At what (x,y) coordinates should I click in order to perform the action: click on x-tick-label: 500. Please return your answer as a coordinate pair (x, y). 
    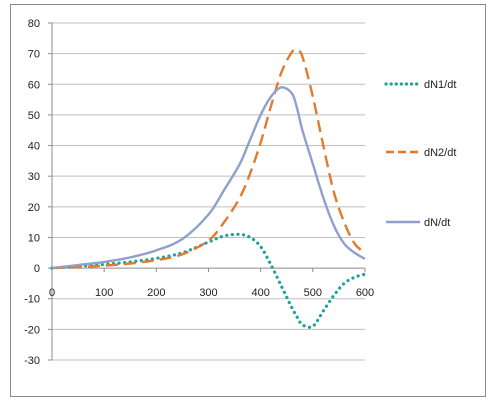
    Looking at the image, I should click on (313, 293).